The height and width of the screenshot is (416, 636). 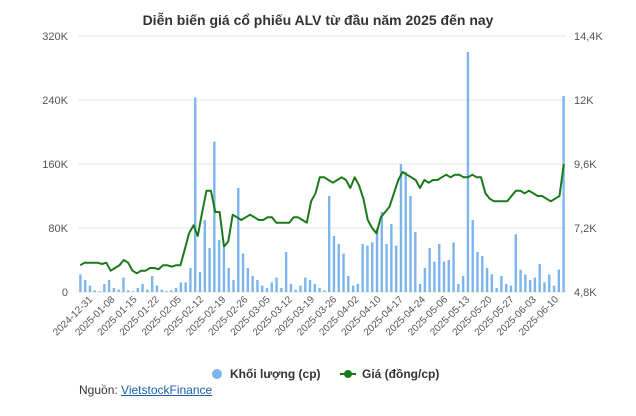 I want to click on source-link: VietstockFinance, so click(x=167, y=390).